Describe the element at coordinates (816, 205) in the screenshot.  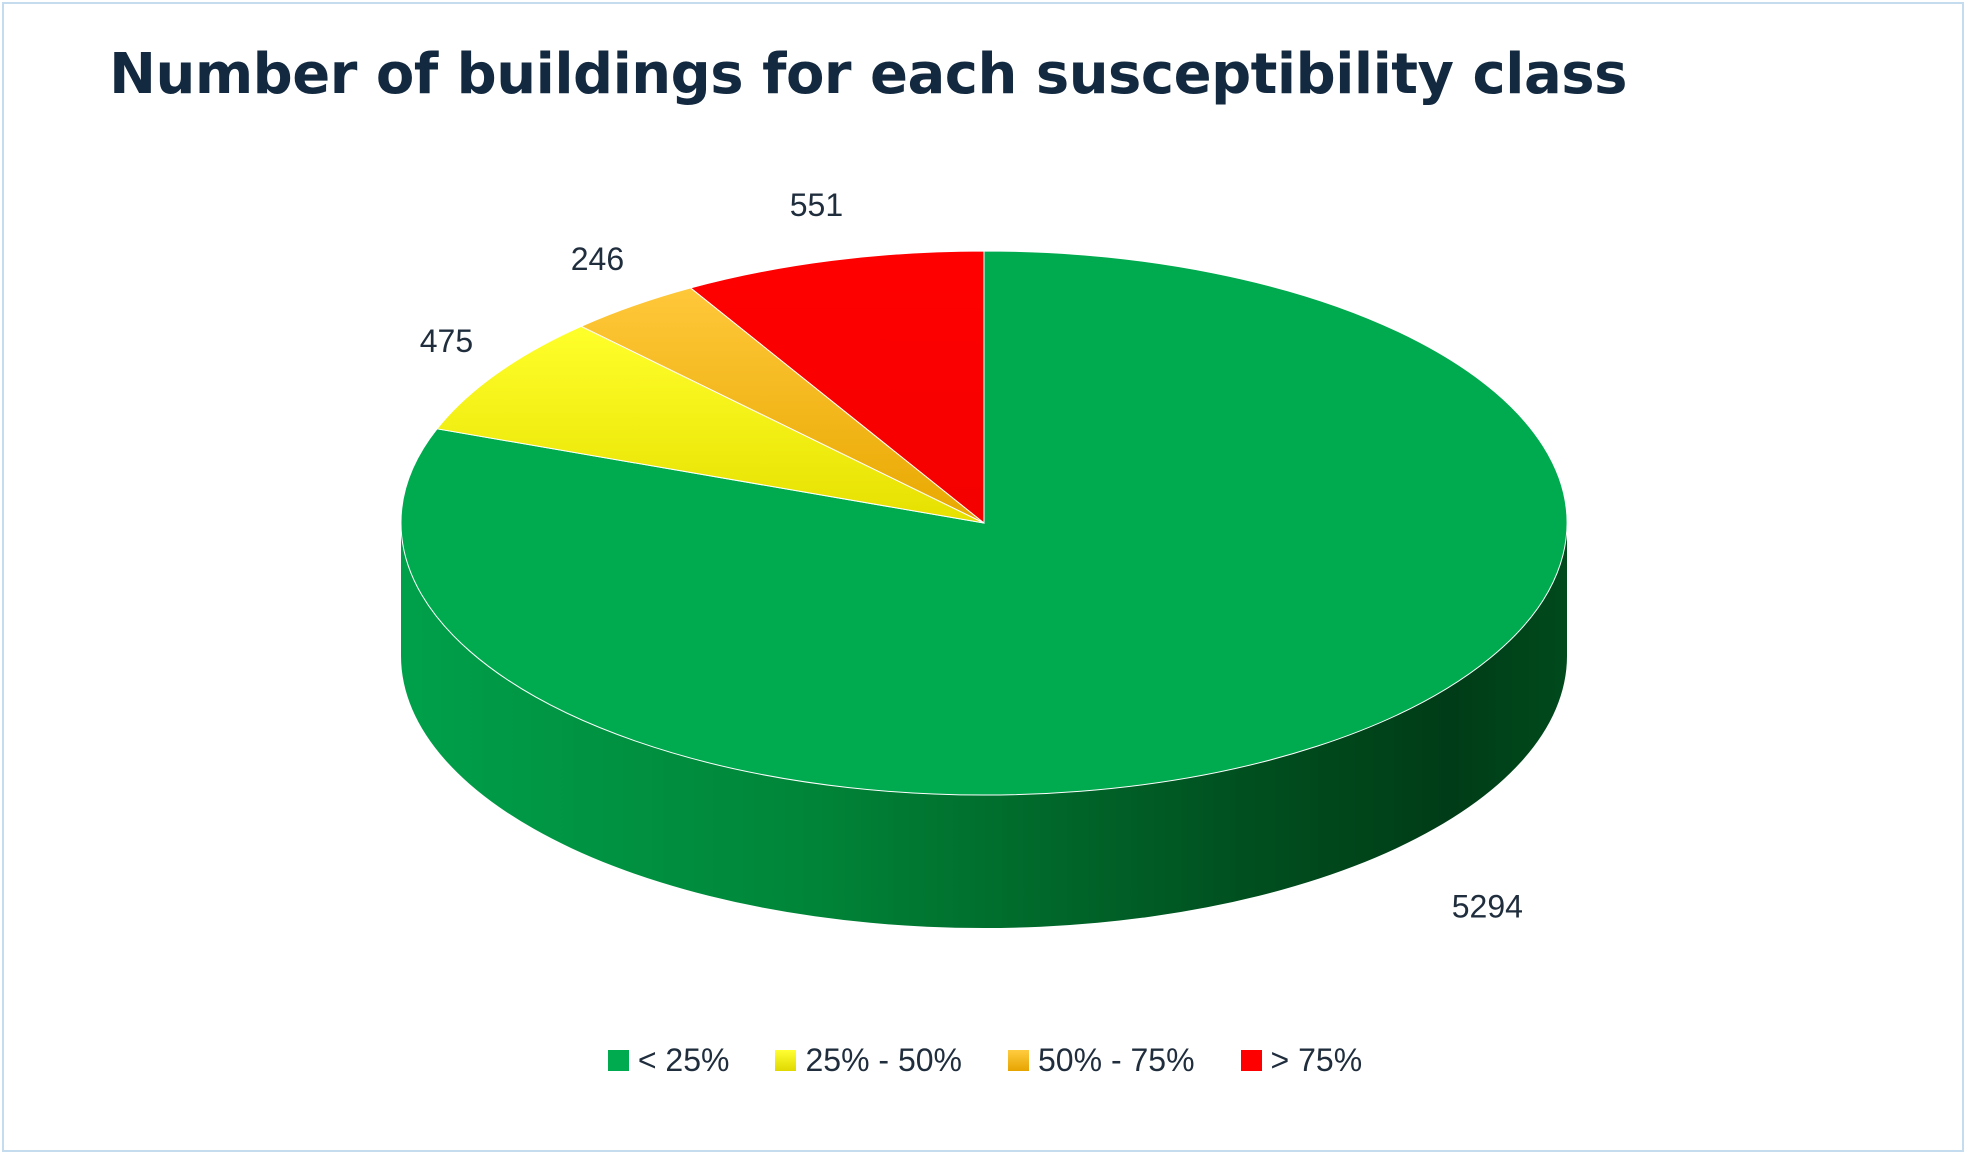
I see `data-label-gt75: 551` at that location.